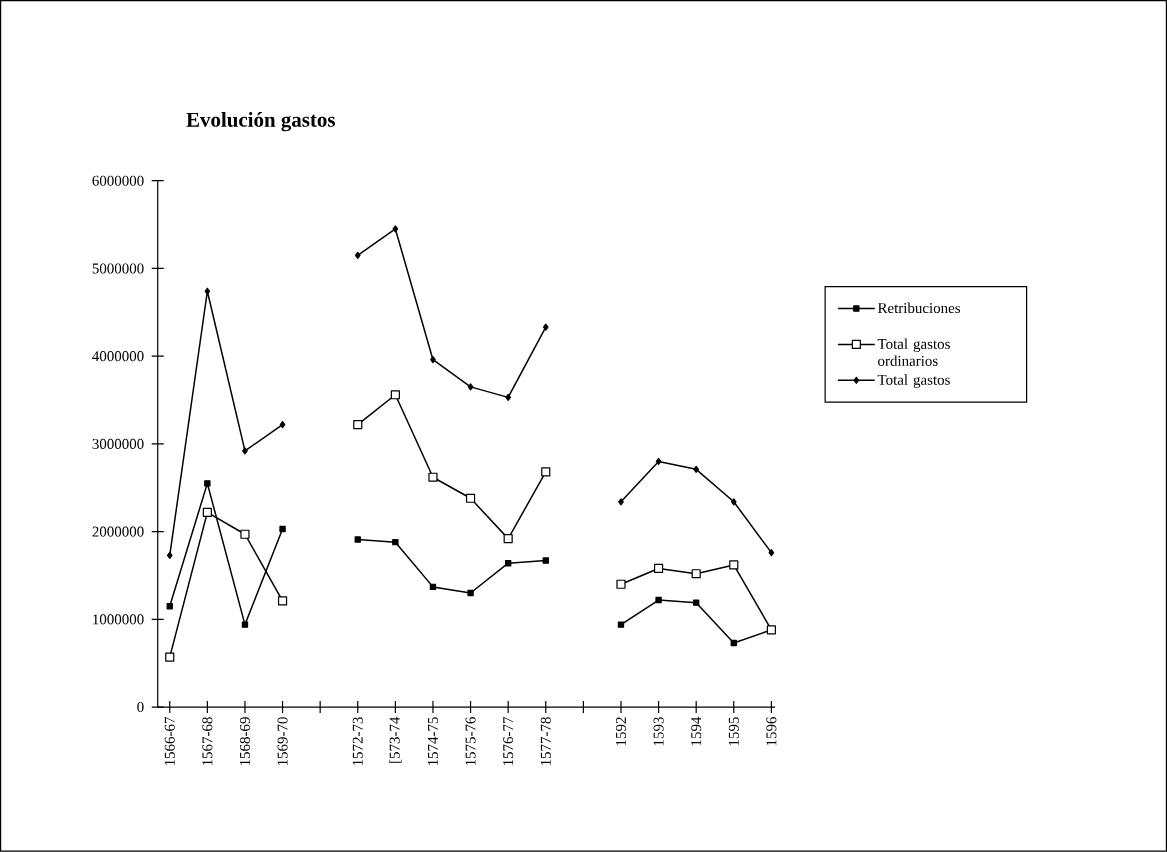  Describe the element at coordinates (658, 731) in the screenshot. I see `x-tick-label: 1593` at that location.